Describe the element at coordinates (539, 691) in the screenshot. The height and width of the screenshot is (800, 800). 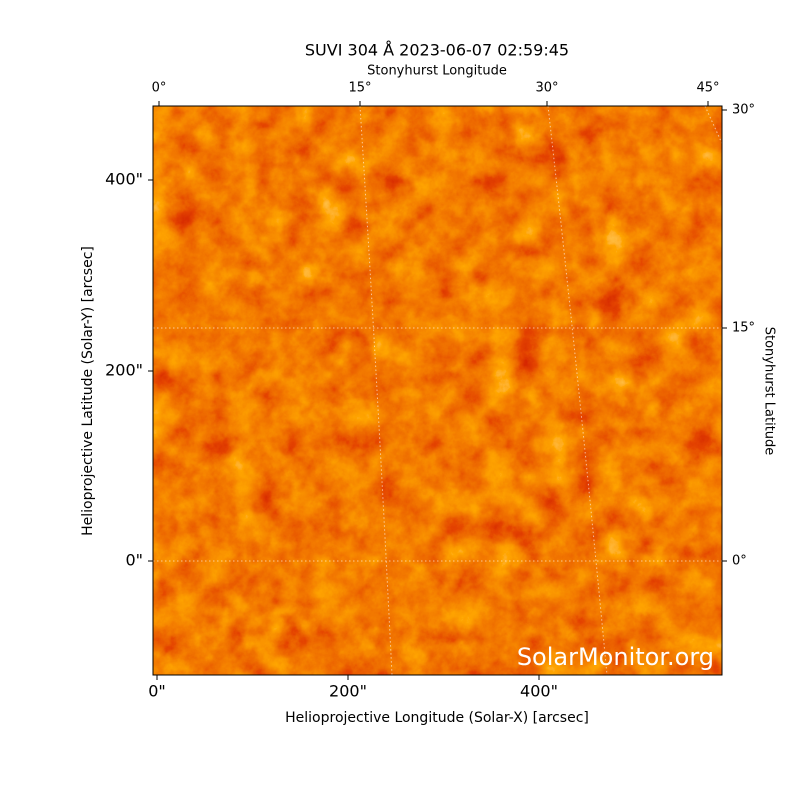
I see `x-tick-label: 400"` at that location.